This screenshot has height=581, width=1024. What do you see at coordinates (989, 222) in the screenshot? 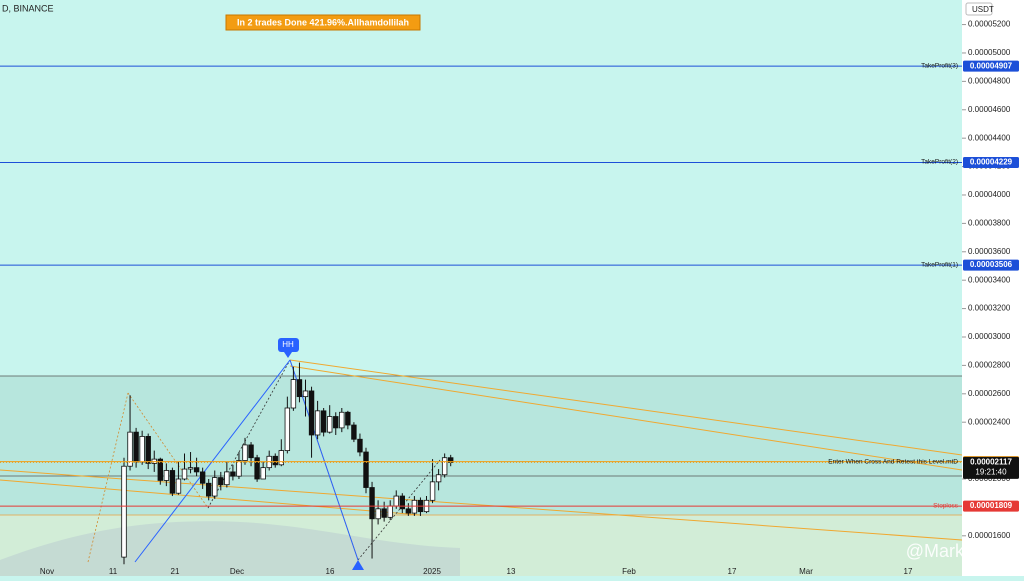
I see `y-tick-label: 0.00003800` at bounding box center [989, 222].